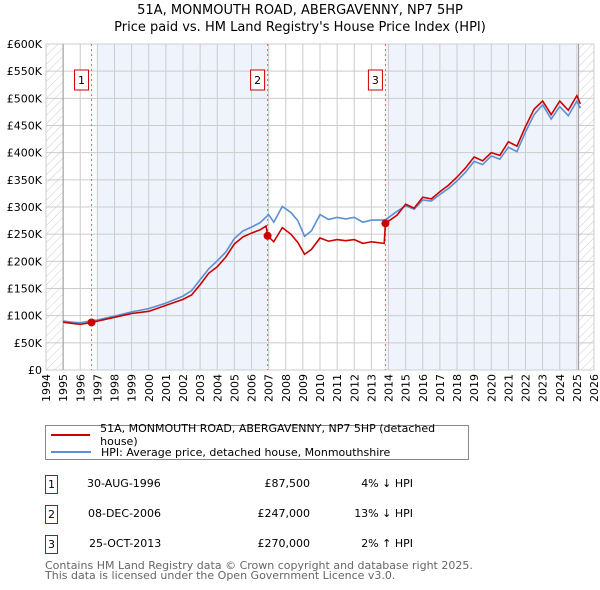 The image size is (600, 590). Describe the element at coordinates (508, 388) in the screenshot. I see `x-tick-label: 2021` at that location.